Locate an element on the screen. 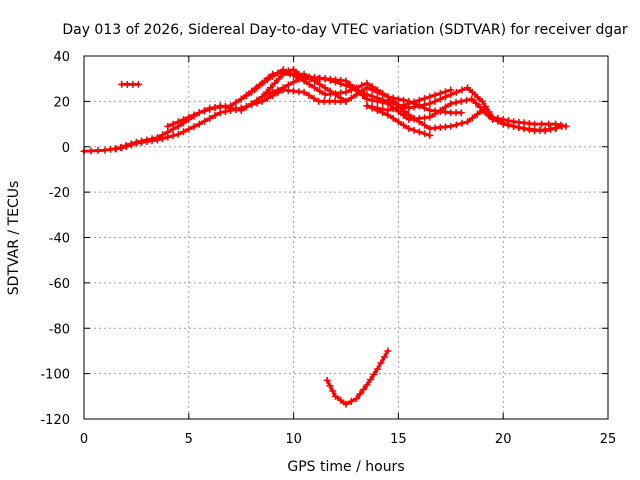 The height and width of the screenshot is (480, 640). x-tick-label: 10 is located at coordinates (293, 439).